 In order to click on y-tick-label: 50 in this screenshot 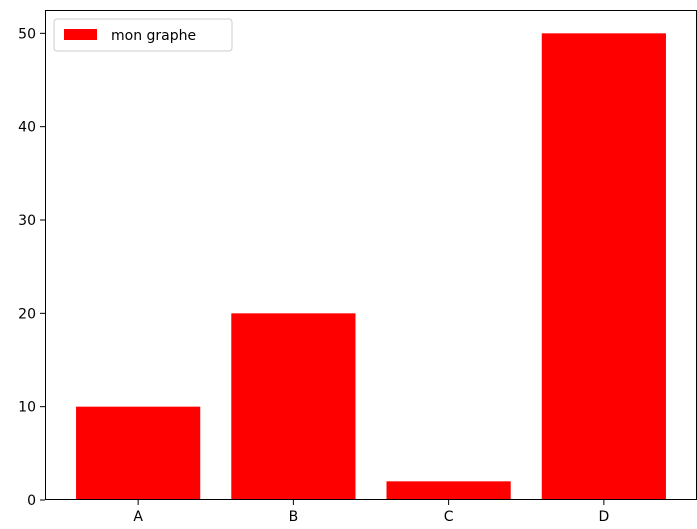, I will do `click(27, 34)`.